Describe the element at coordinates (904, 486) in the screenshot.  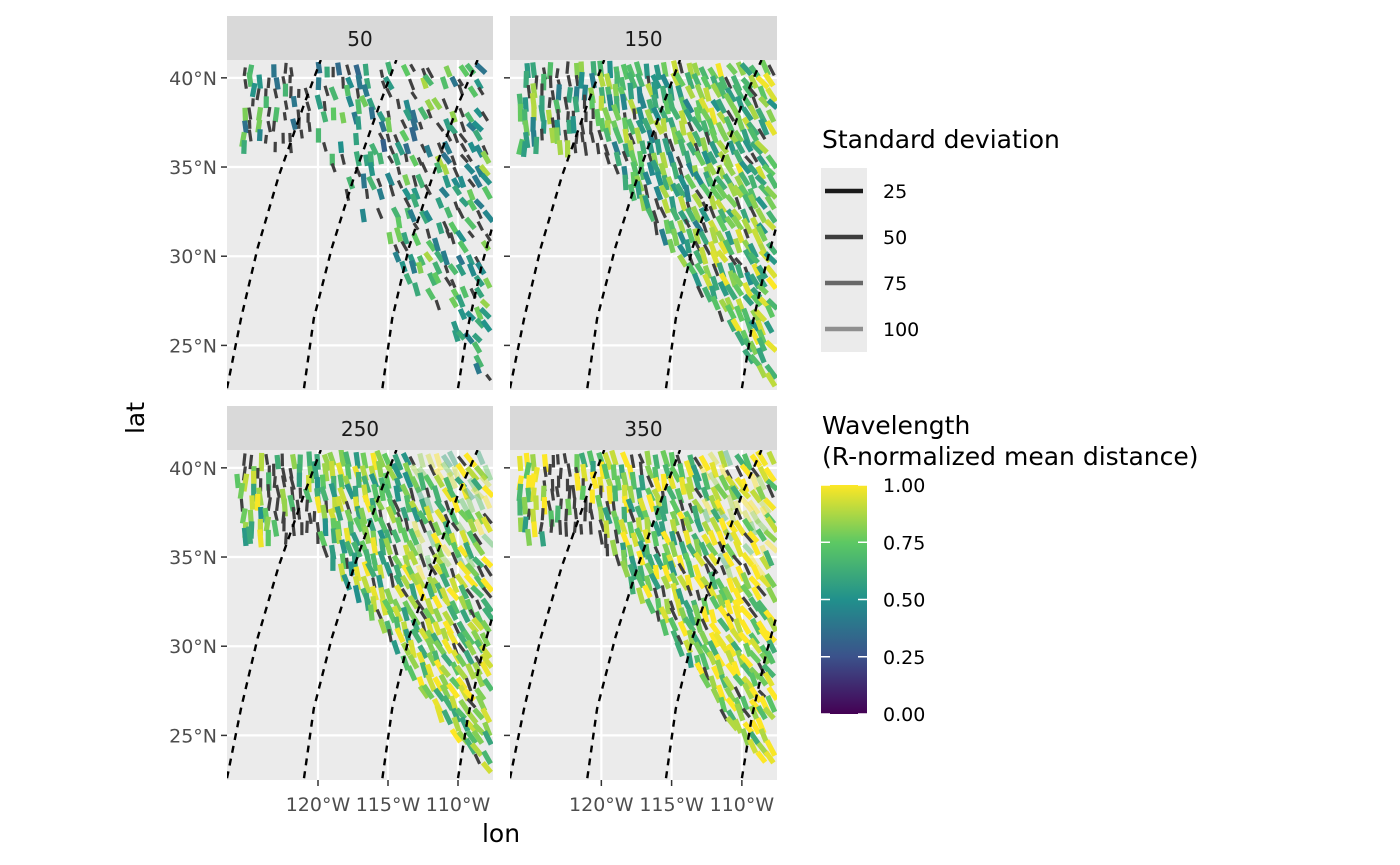
I see `colorbar-label-1.00: 1.00` at that location.